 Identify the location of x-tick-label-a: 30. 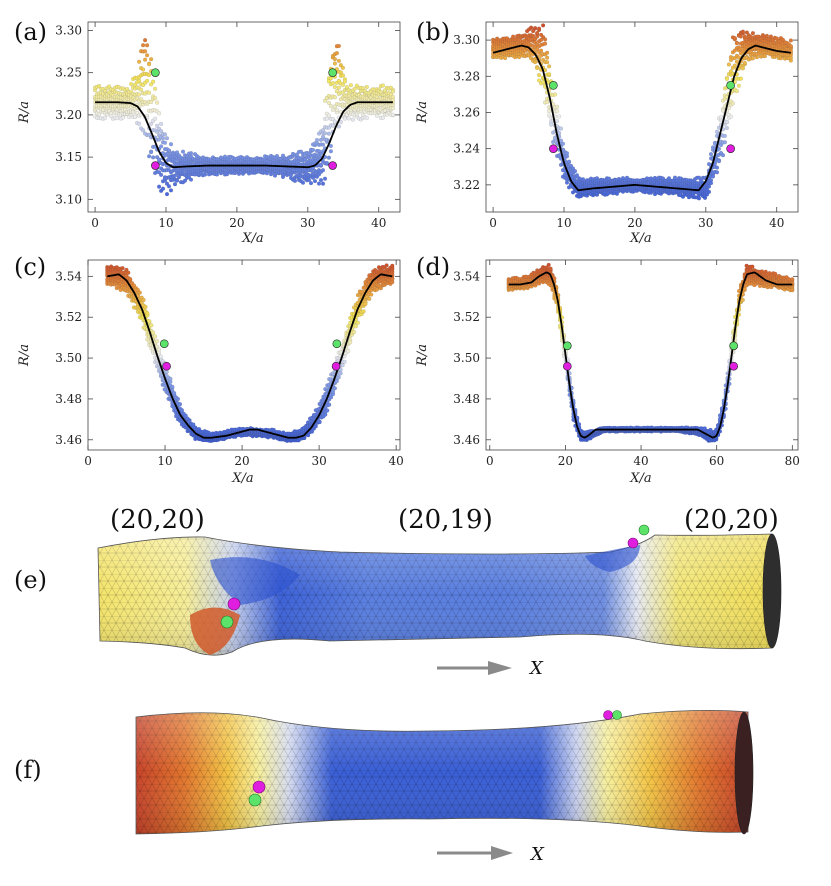
(307, 223).